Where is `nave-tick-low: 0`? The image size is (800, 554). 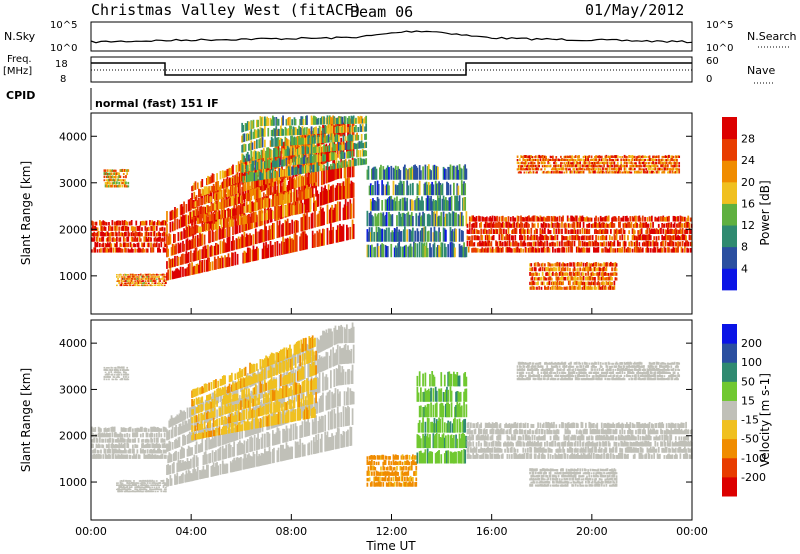
nave-tick-low: 0 is located at coordinates (709, 79).